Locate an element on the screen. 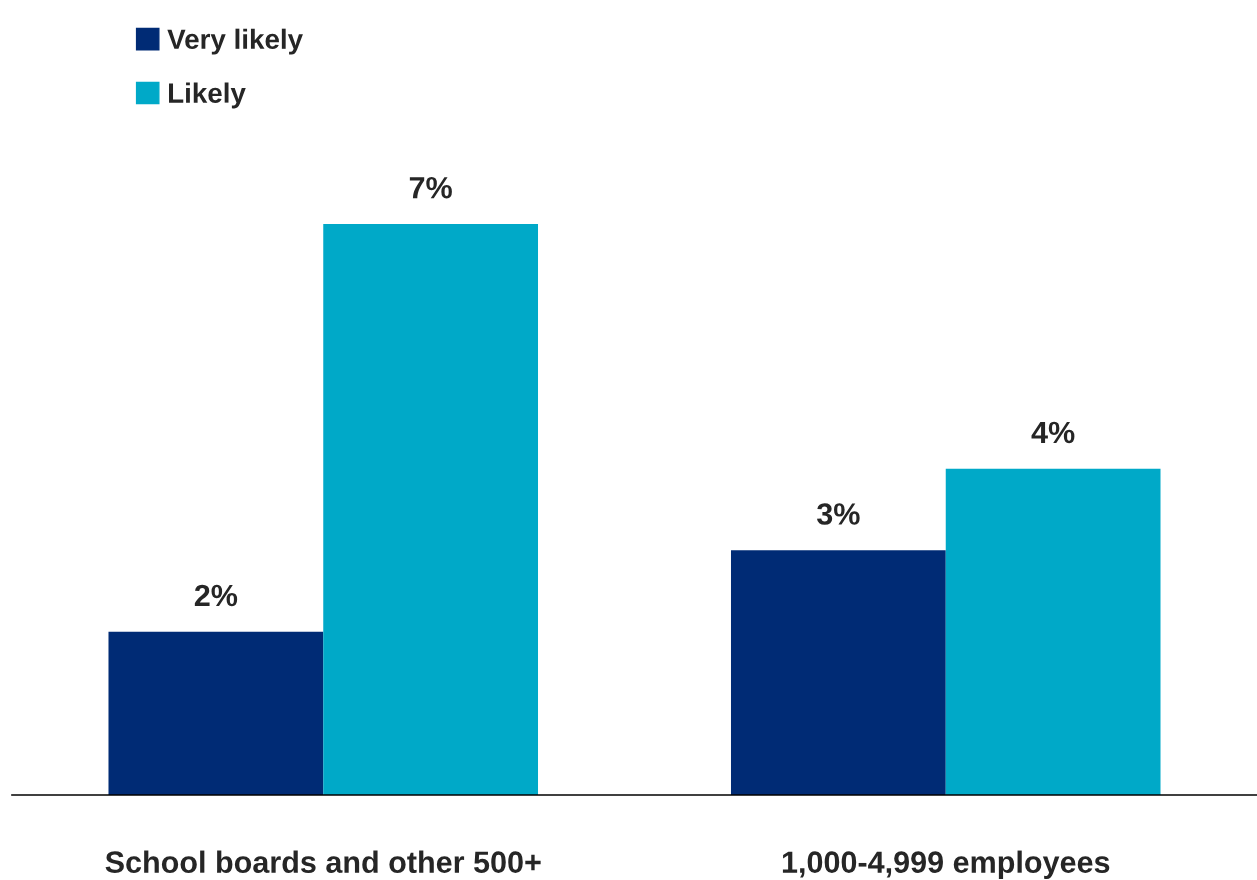 Image resolution: width=1257 pixels, height=880 pixels. x-tick-label: School boards and other 500+ is located at coordinates (323, 861).